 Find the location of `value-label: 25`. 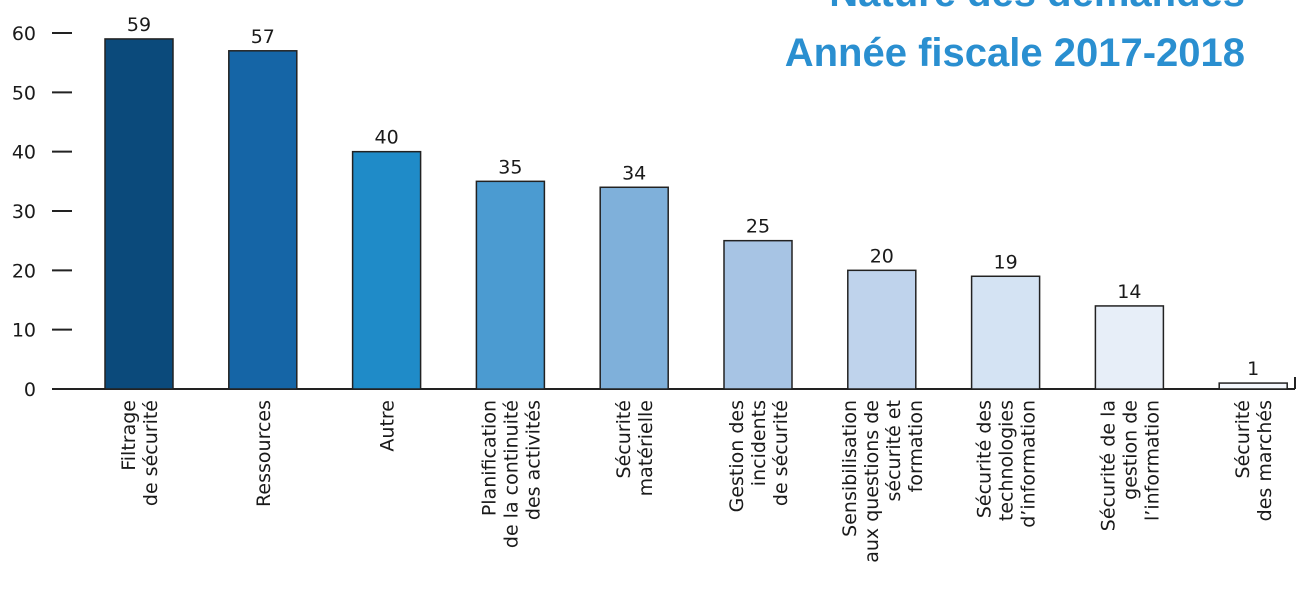

value-label: 25 is located at coordinates (758, 227).